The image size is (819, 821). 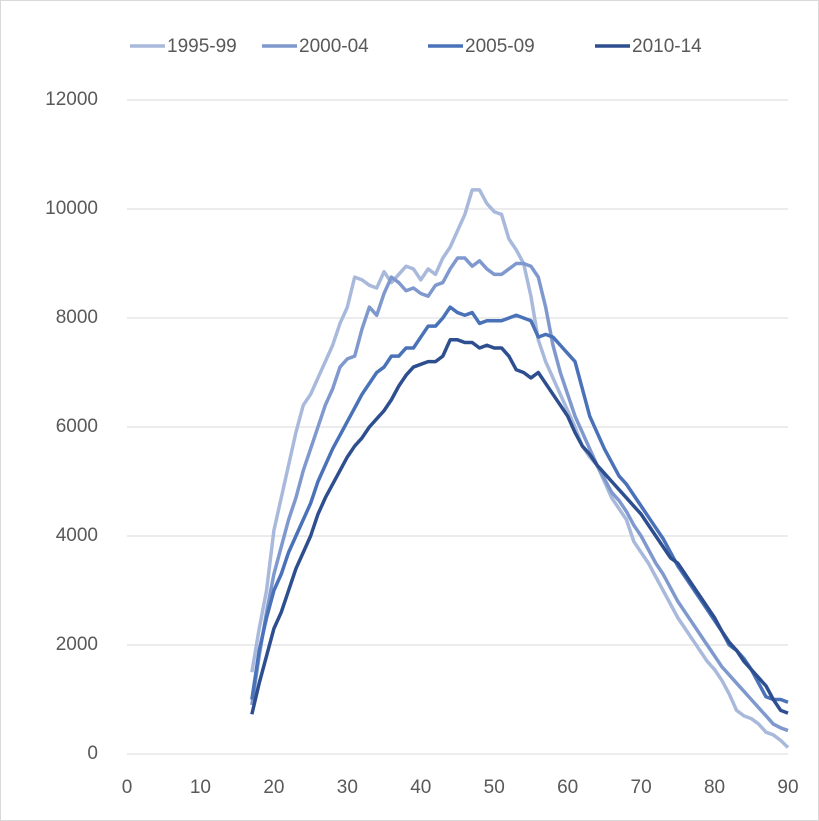 What do you see at coordinates (77, 426) in the screenshot?
I see `y-tick-label: 6000` at bounding box center [77, 426].